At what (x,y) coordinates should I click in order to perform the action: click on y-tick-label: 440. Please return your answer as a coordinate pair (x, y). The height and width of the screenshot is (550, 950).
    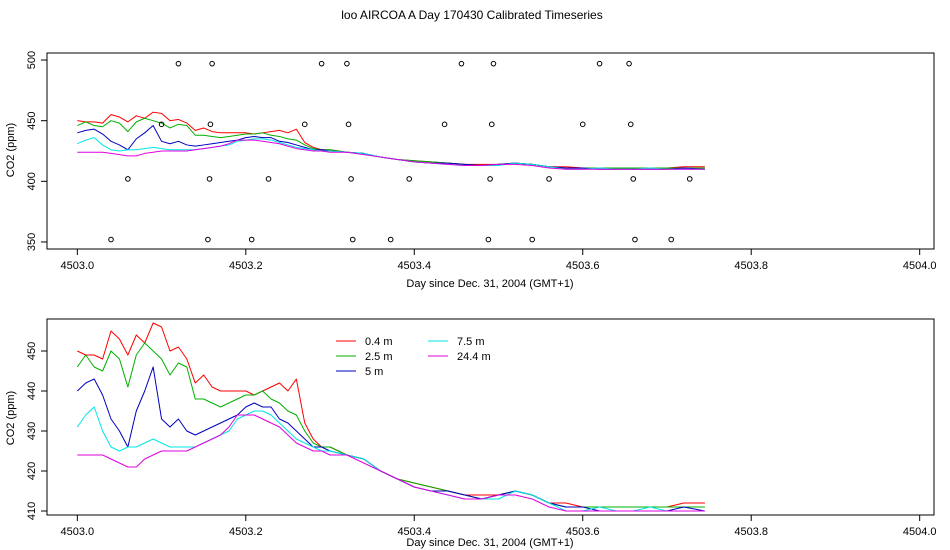
    Looking at the image, I should click on (32, 391).